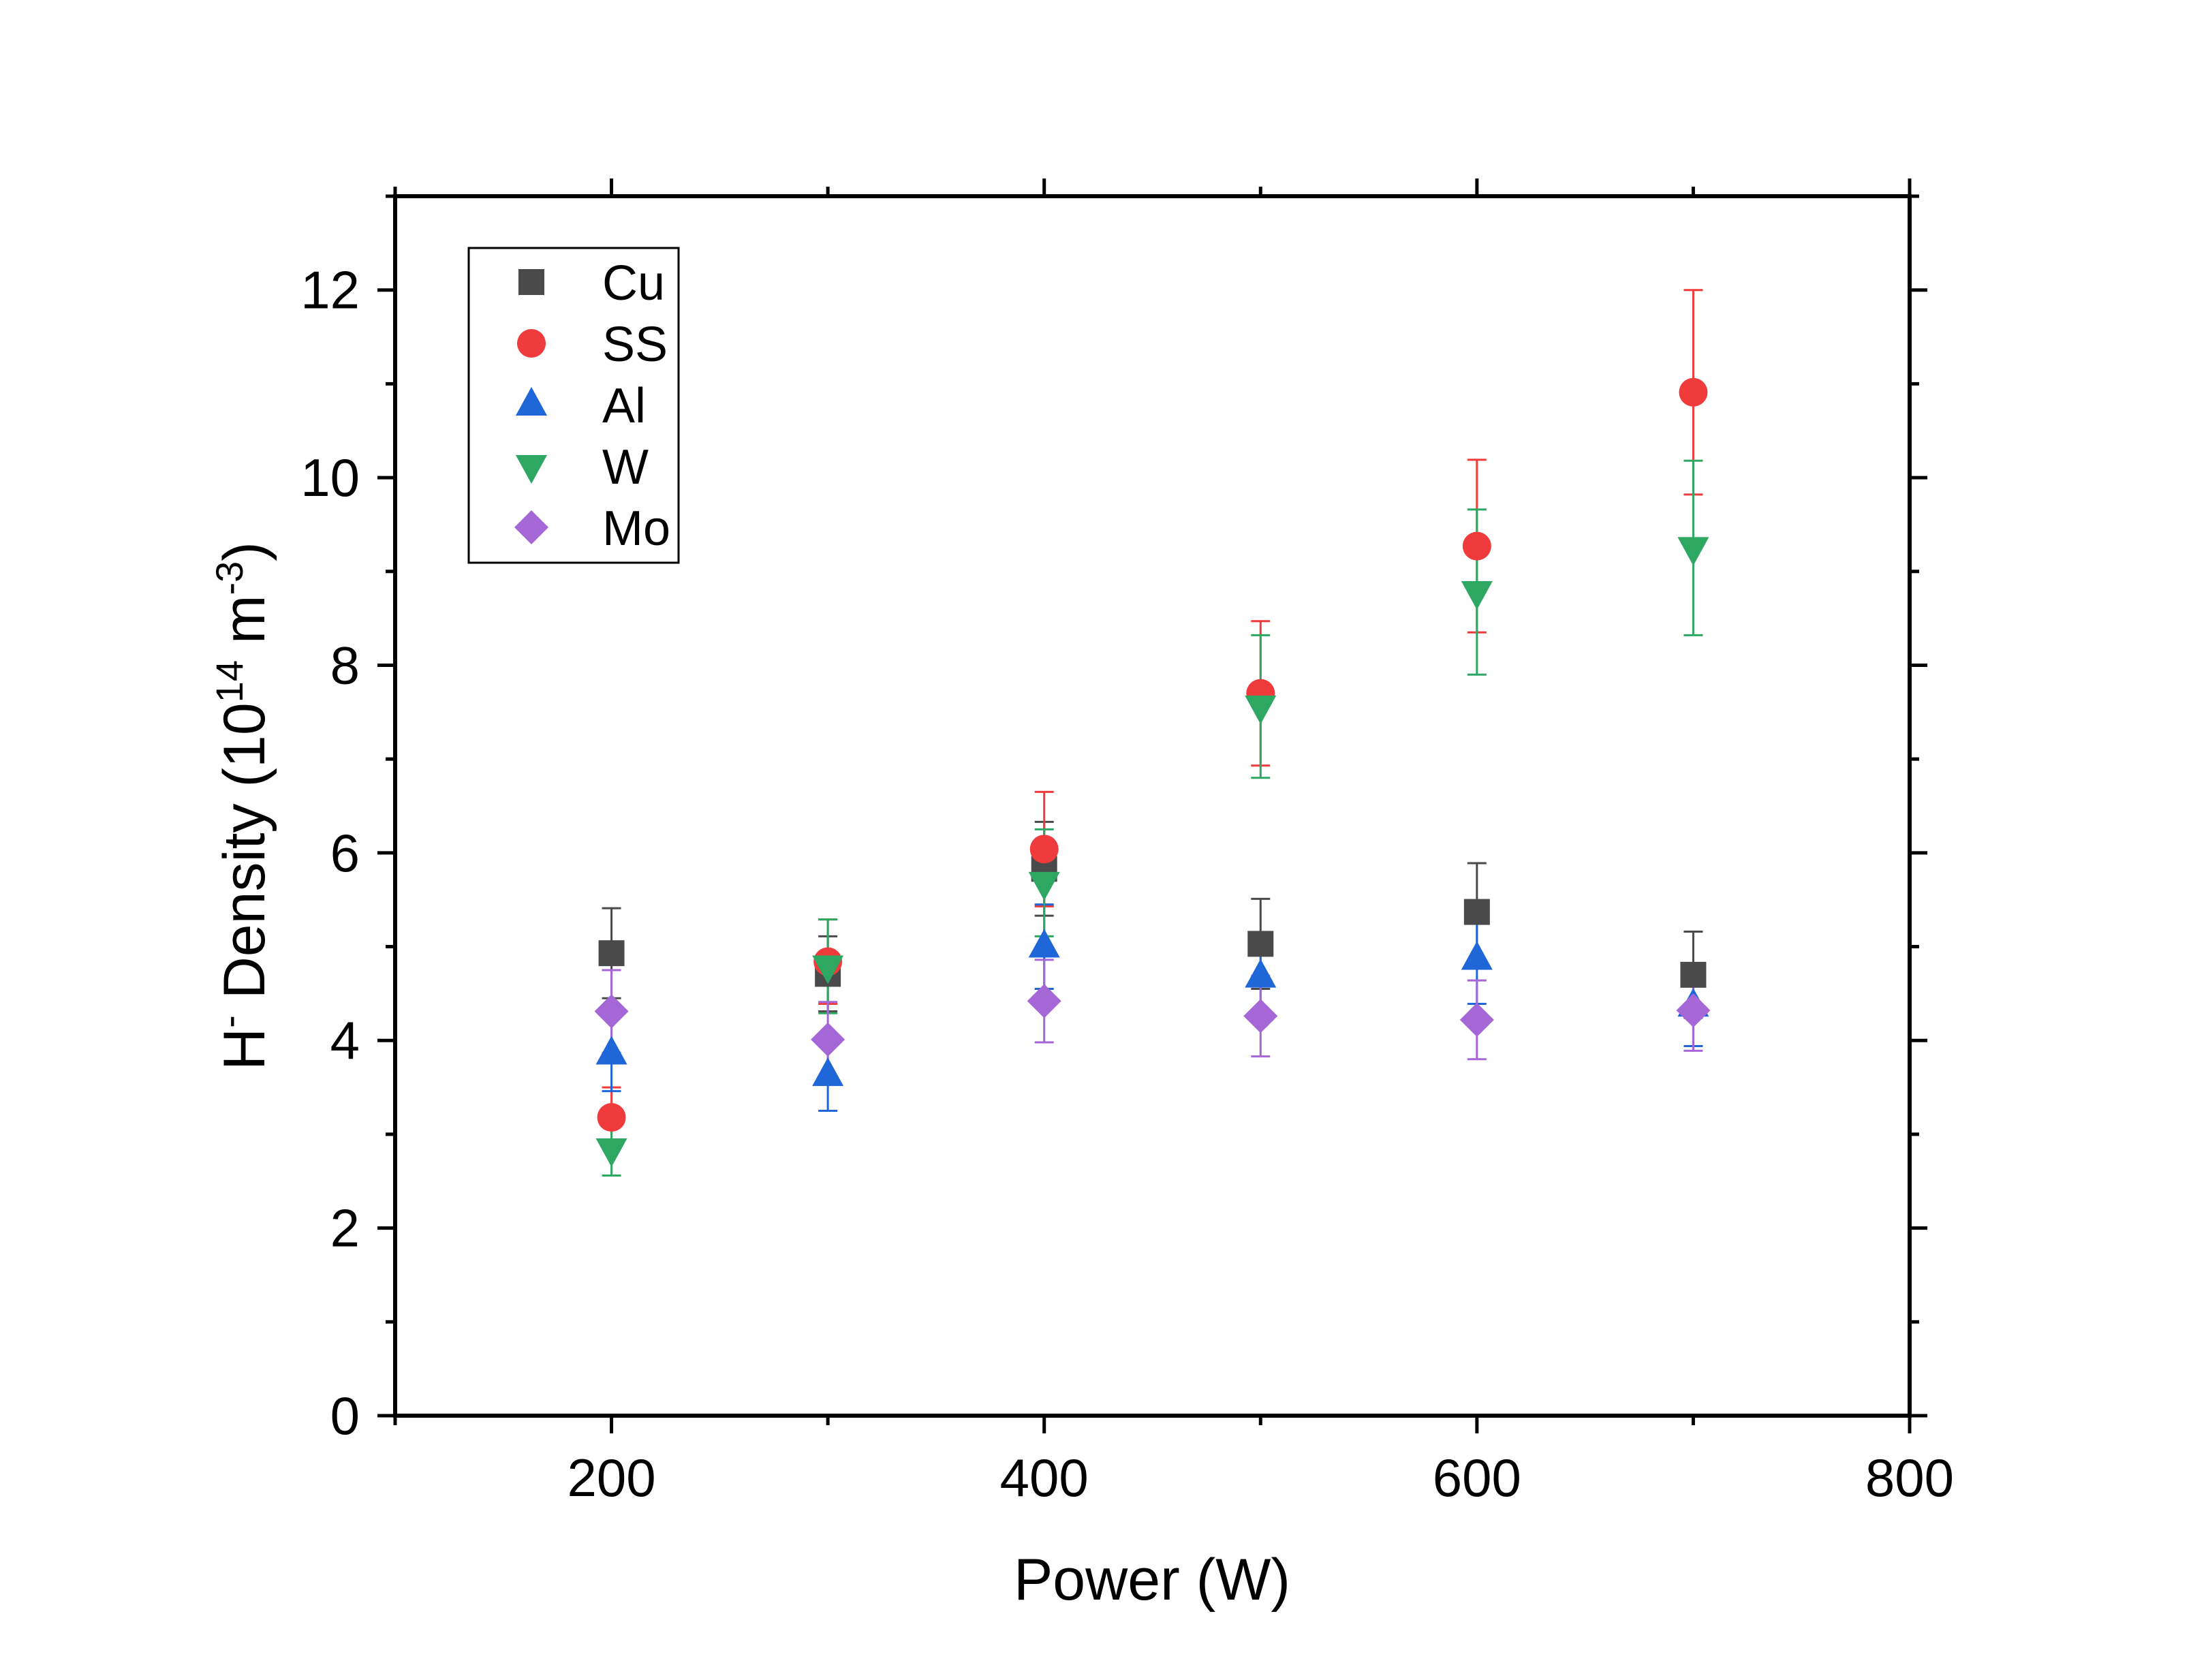 This screenshot has width=2191, height=1680. What do you see at coordinates (633, 283) in the screenshot?
I see `legend-label-cu: Cu` at bounding box center [633, 283].